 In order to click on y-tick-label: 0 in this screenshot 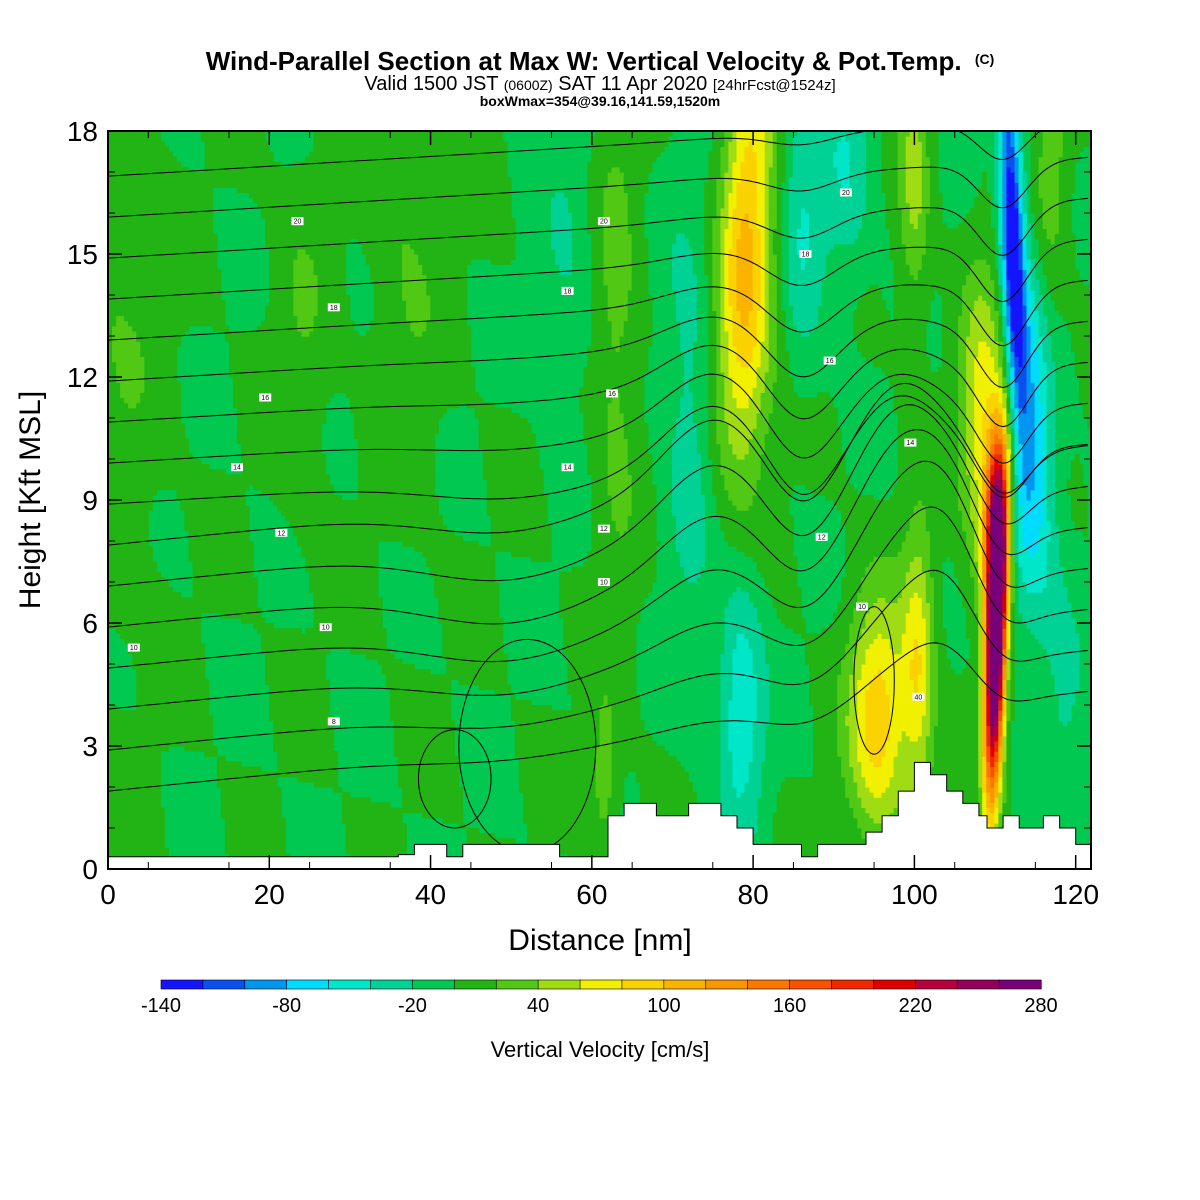, I will do `click(90, 869)`.